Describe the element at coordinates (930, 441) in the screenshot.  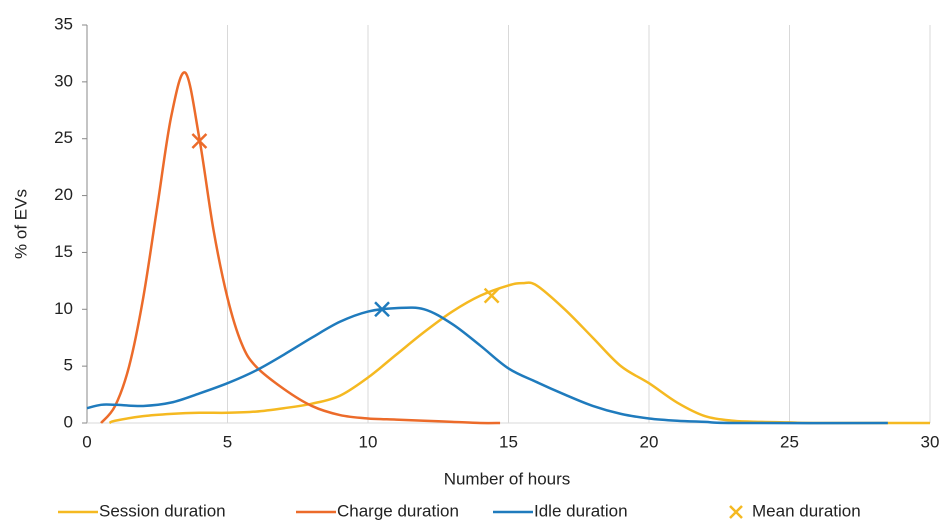
I see `x-tick-label: 30` at that location.